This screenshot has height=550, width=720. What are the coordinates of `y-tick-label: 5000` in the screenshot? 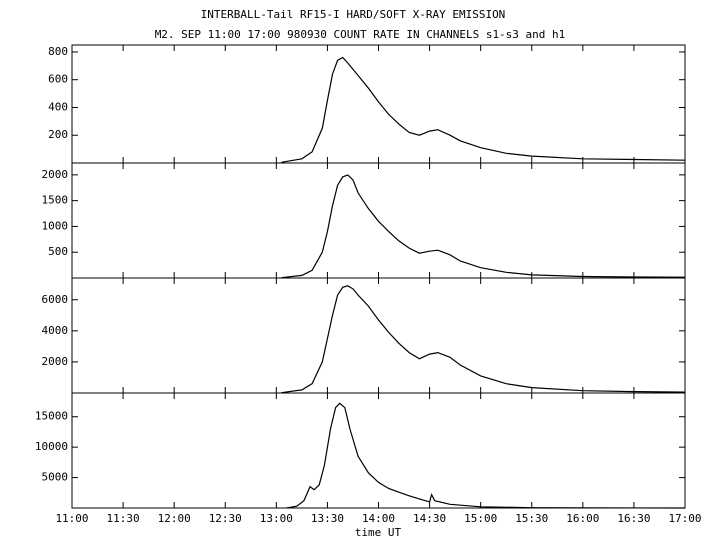 It's located at (55, 477).